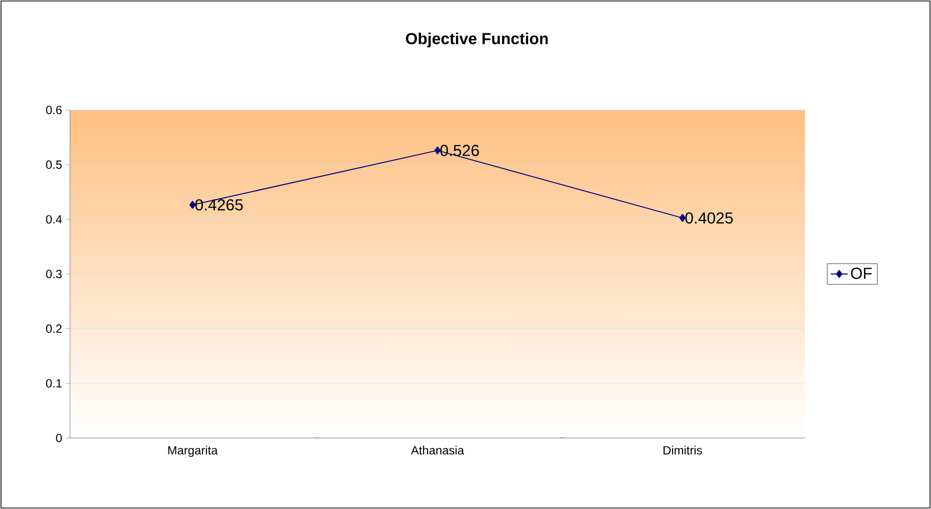 The width and height of the screenshot is (931, 509). Describe the element at coordinates (54, 328) in the screenshot. I see `y-tick-label: 0.2` at that location.